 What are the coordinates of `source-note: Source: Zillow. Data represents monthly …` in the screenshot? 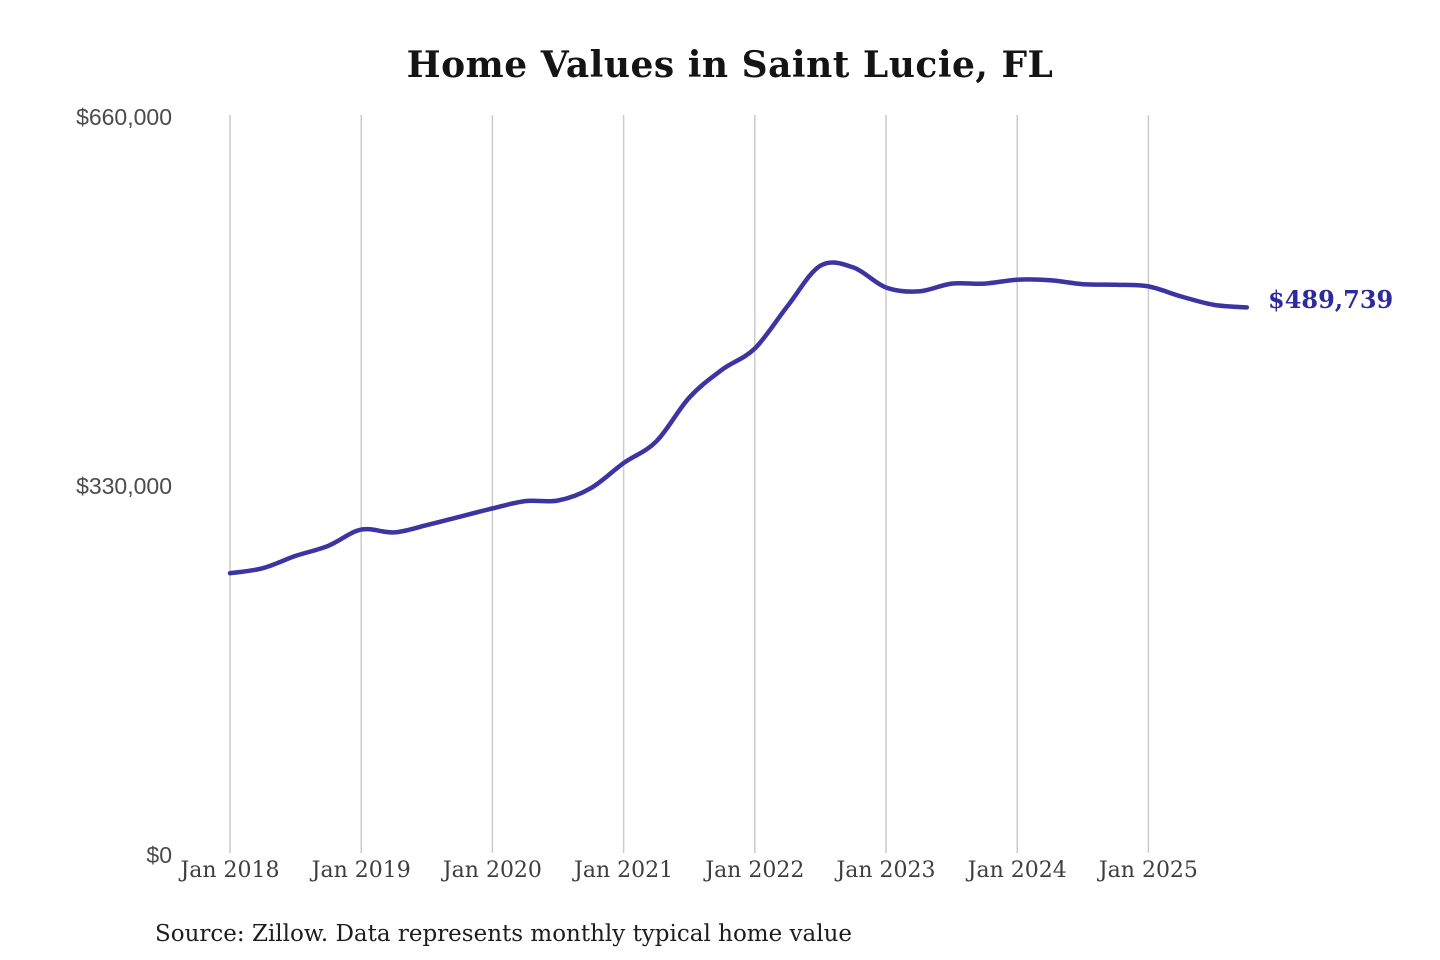 It's located at (504, 934).